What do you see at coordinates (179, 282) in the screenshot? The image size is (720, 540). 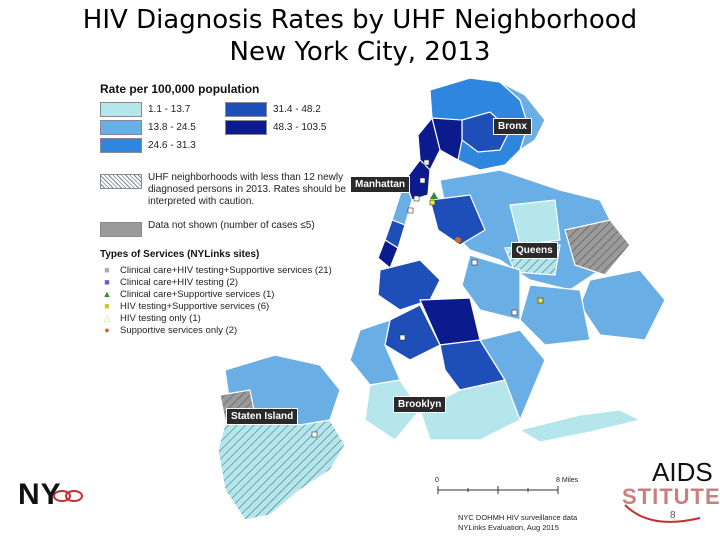 I see `service-label: Clinical care+HIV testing (2)` at bounding box center [179, 282].